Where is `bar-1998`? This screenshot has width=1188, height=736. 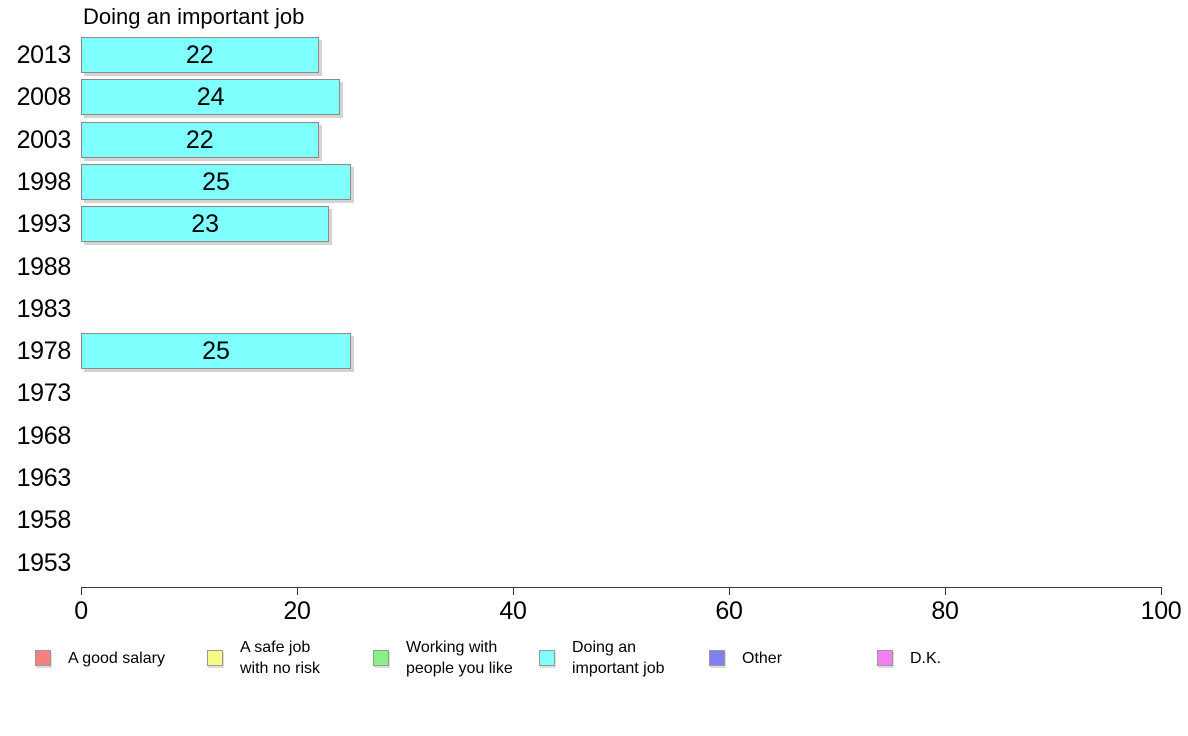 bar-1998 is located at coordinates (216, 181).